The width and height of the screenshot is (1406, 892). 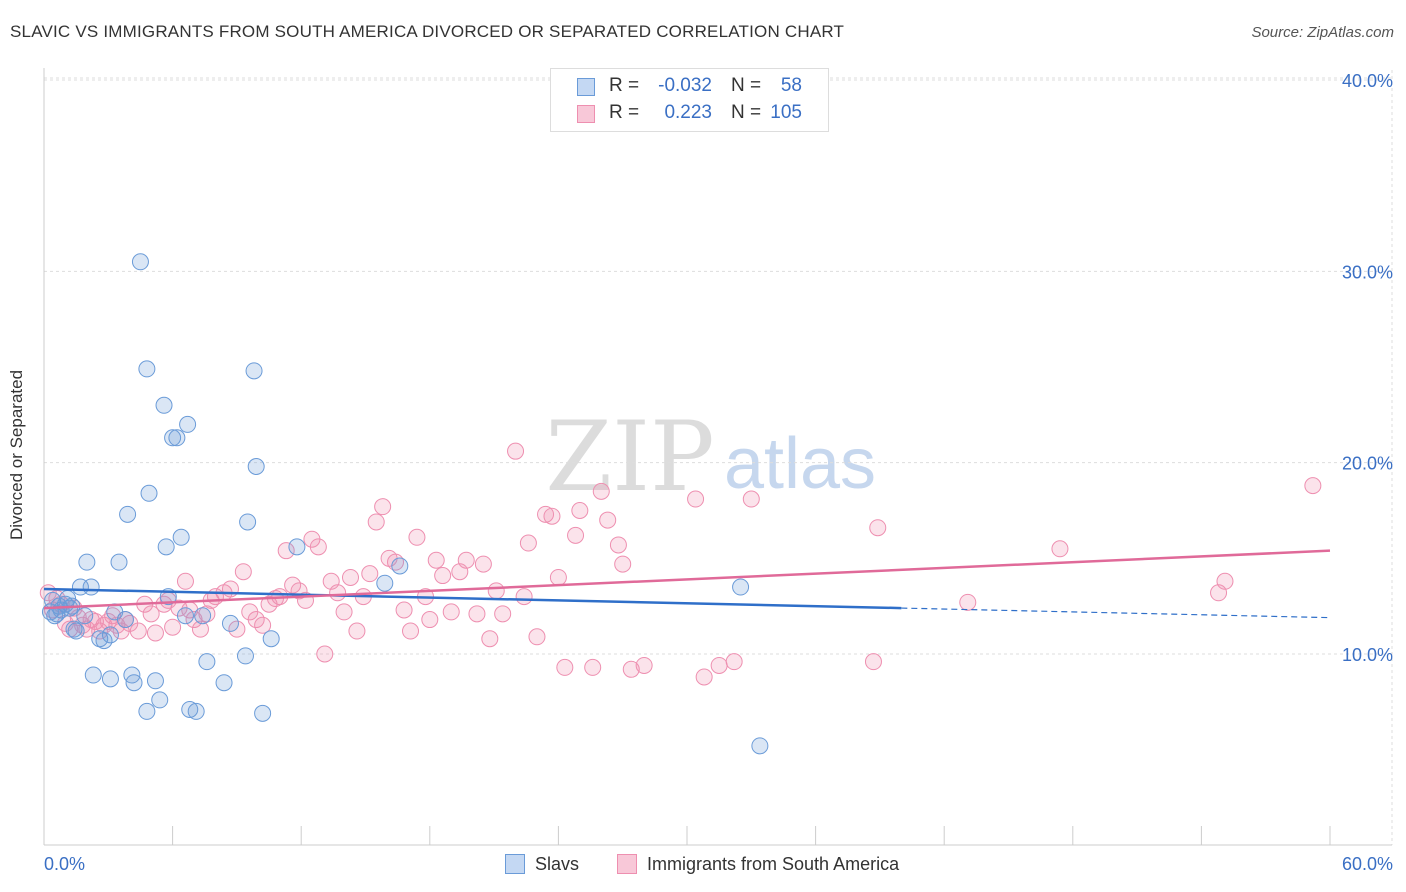 I want to click on watermark: ZIP atlas, so click(x=710, y=457).